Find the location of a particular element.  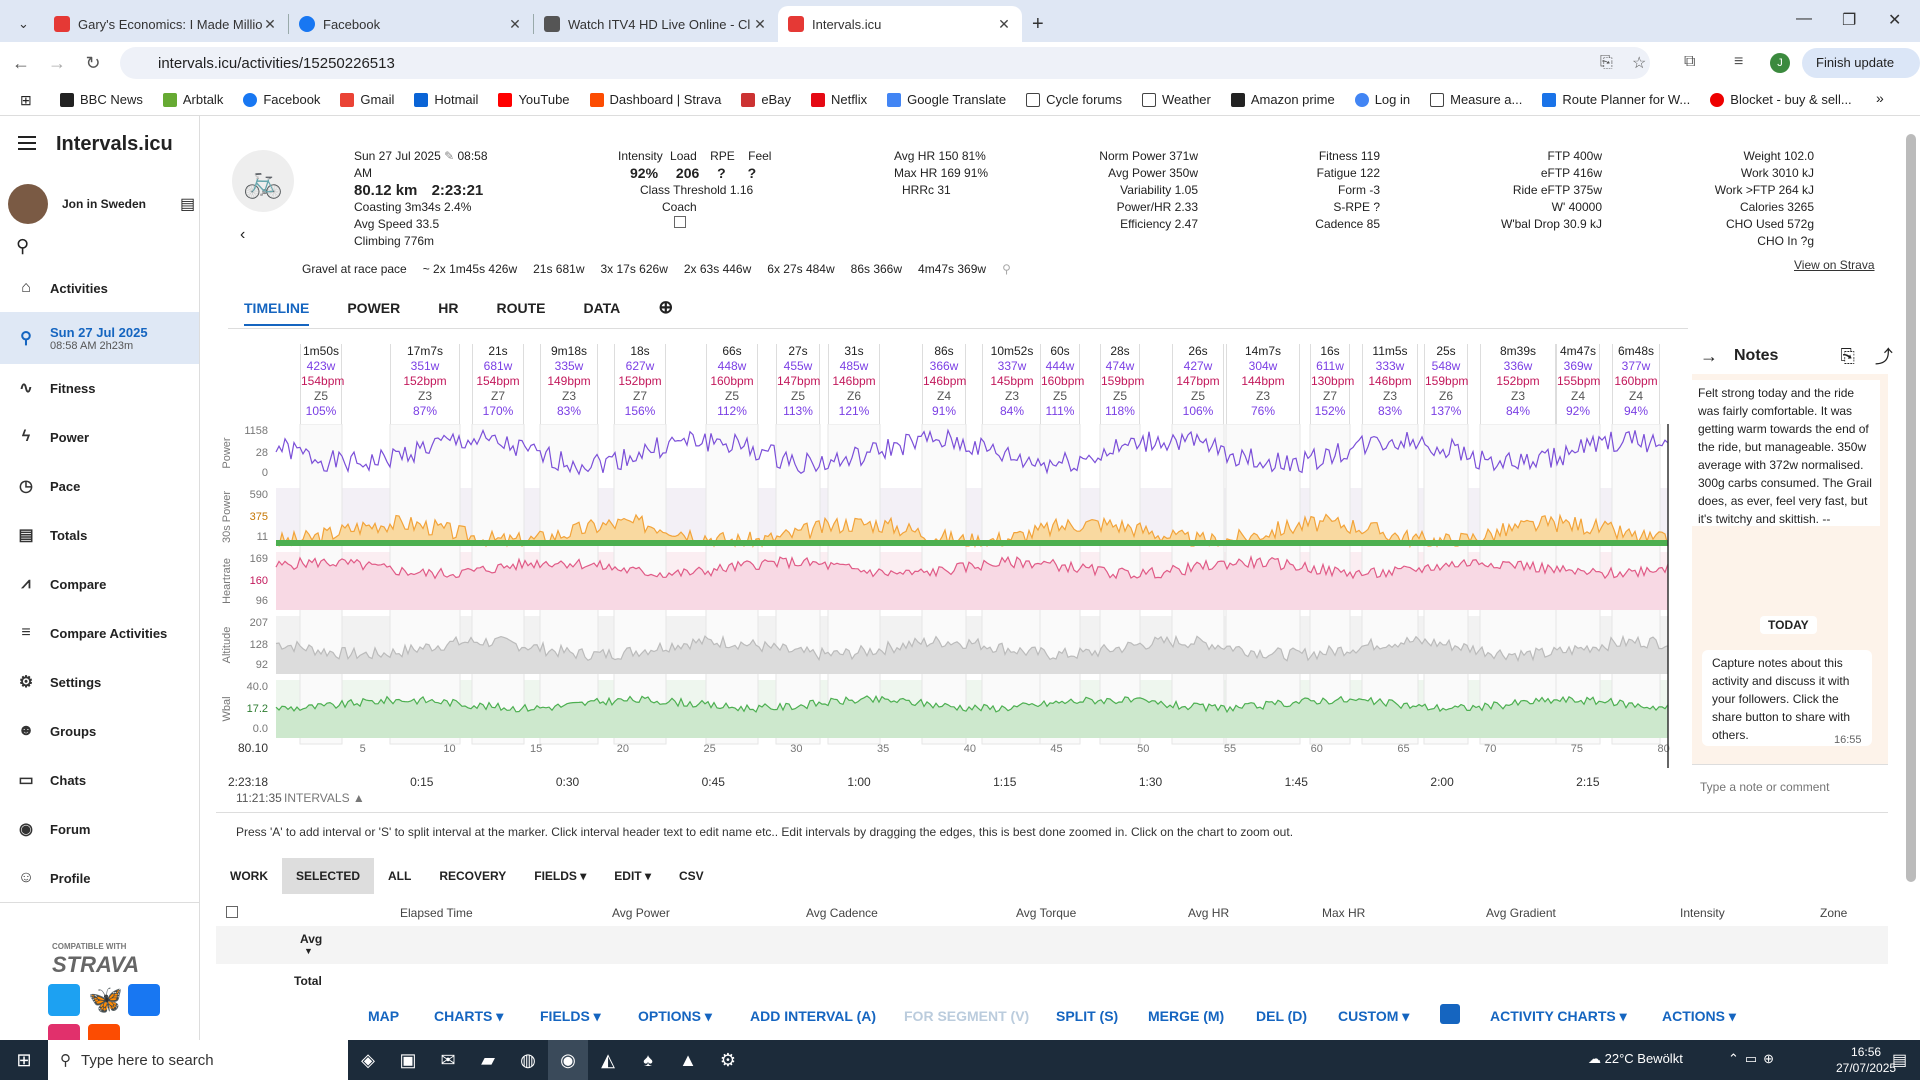

menu-icon is located at coordinates (27, 143).